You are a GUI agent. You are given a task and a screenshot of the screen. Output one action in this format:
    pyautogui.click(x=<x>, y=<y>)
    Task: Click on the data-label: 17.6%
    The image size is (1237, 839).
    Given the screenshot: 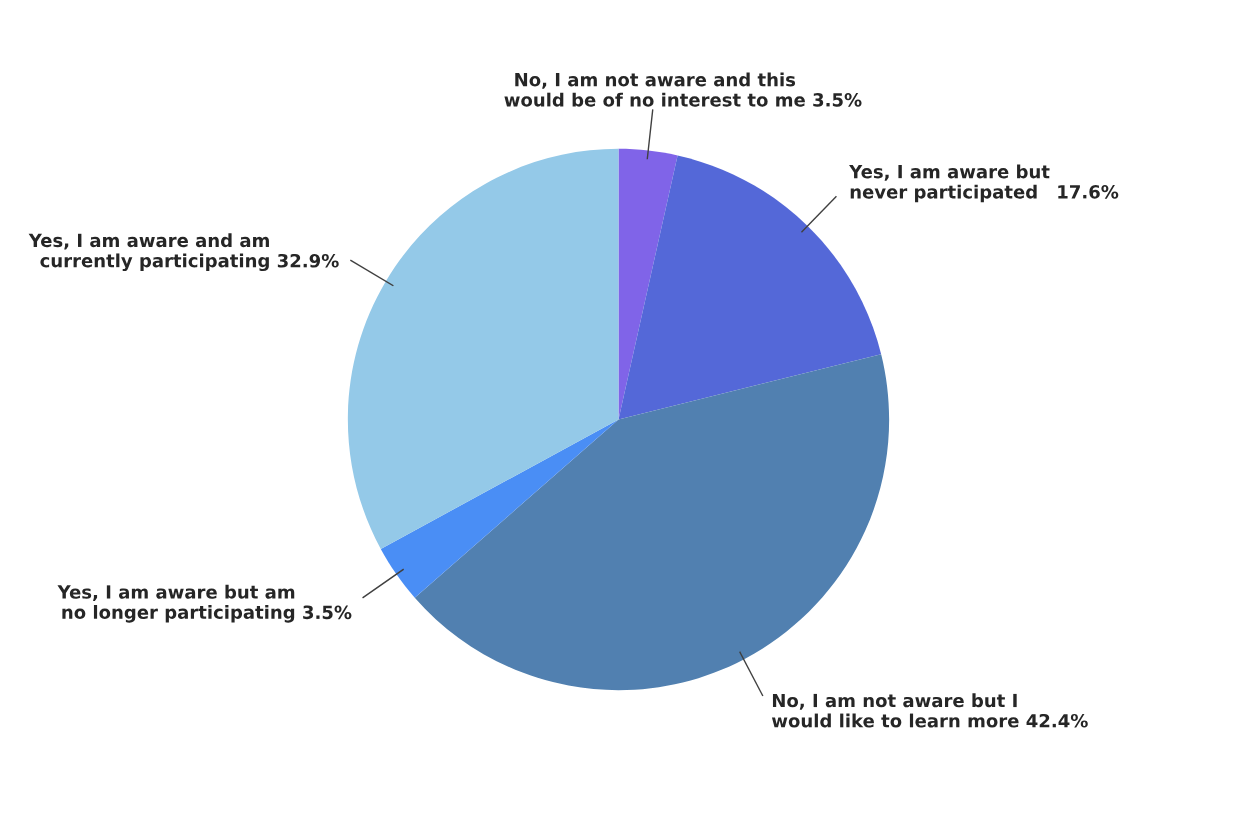 What is the action you would take?
    pyautogui.click(x=1088, y=191)
    